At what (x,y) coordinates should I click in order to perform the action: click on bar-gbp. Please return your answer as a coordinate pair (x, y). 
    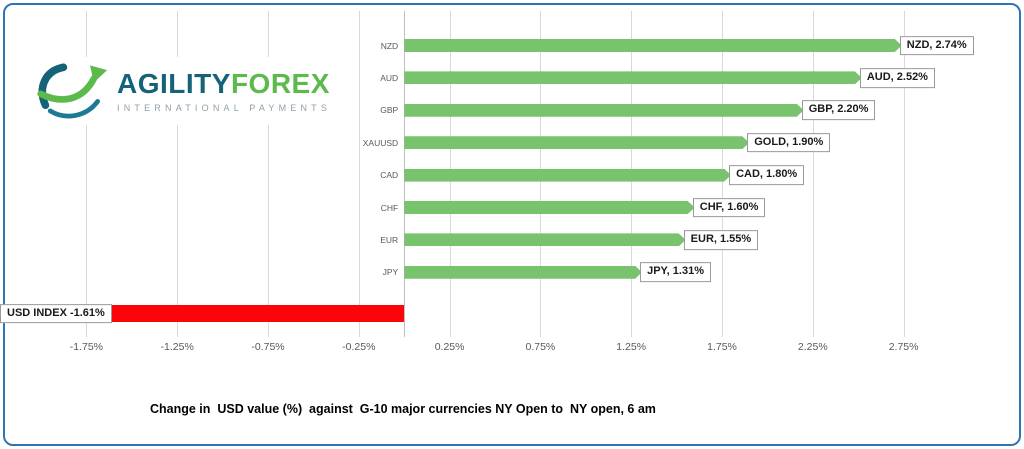
    Looking at the image, I should click on (604, 110).